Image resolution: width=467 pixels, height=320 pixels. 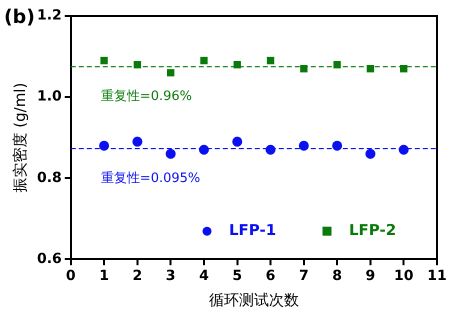 What do you see at coordinates (71, 276) in the screenshot?
I see `x-tick-label: 0` at bounding box center [71, 276].